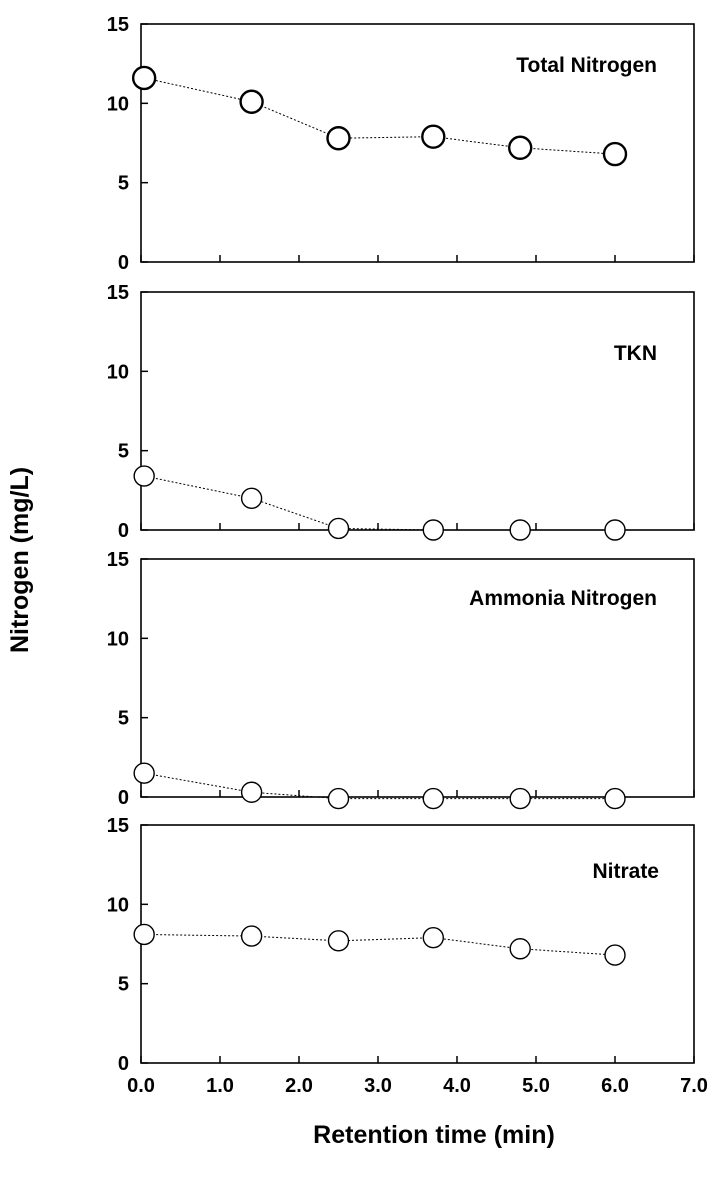  What do you see at coordinates (20, 560) in the screenshot?
I see `y-axis-title: Nitrogen (mg/L)` at bounding box center [20, 560].